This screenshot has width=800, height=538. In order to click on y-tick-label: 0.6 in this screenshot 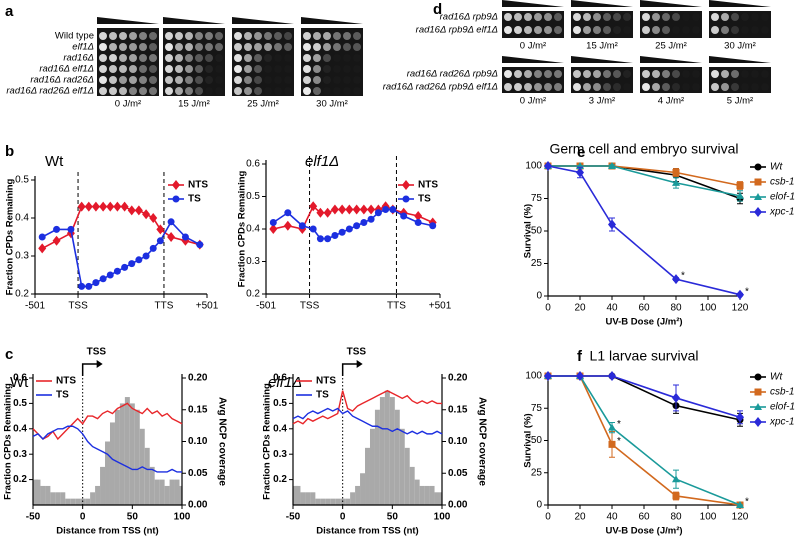, I will do `click(280, 378)`.